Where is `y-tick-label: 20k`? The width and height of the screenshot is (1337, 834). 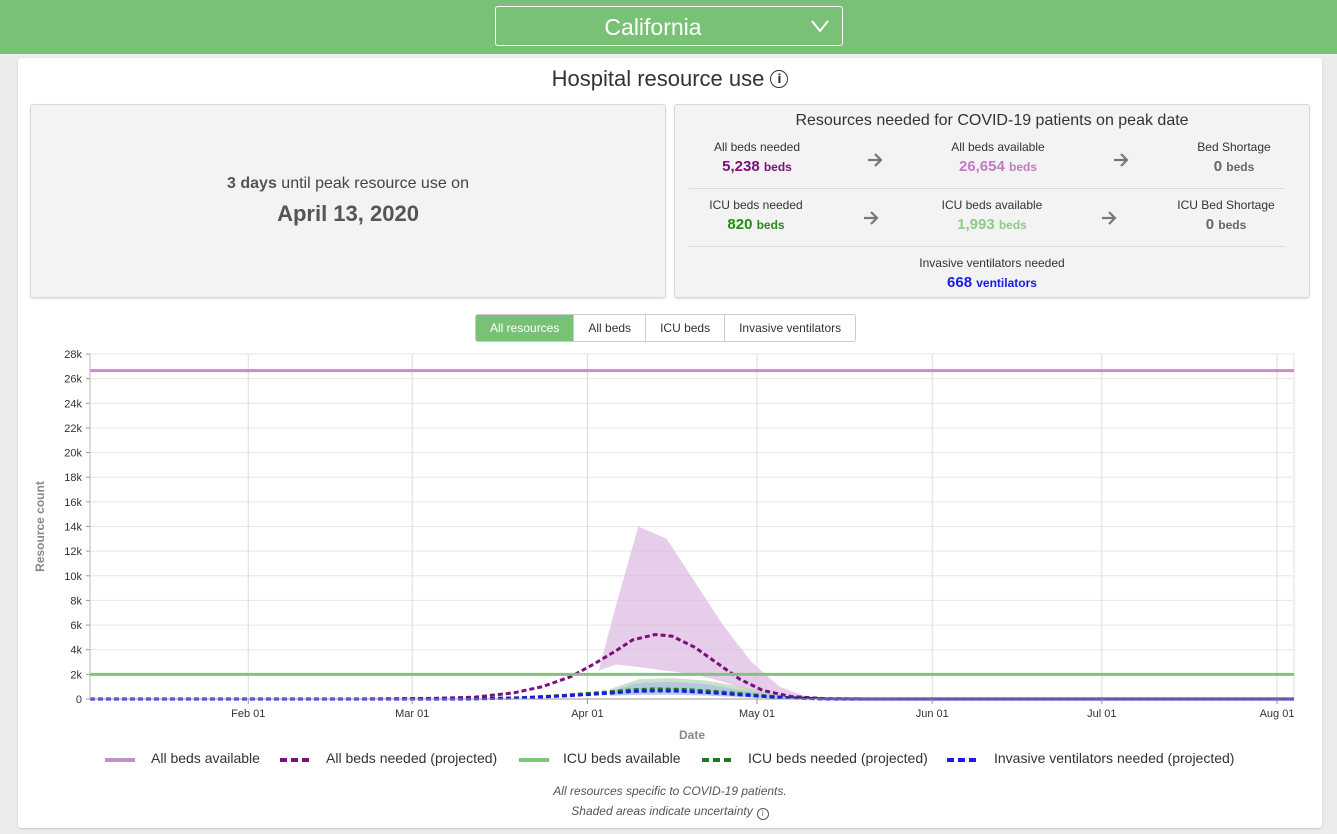 y-tick-label: 20k is located at coordinates (73, 454).